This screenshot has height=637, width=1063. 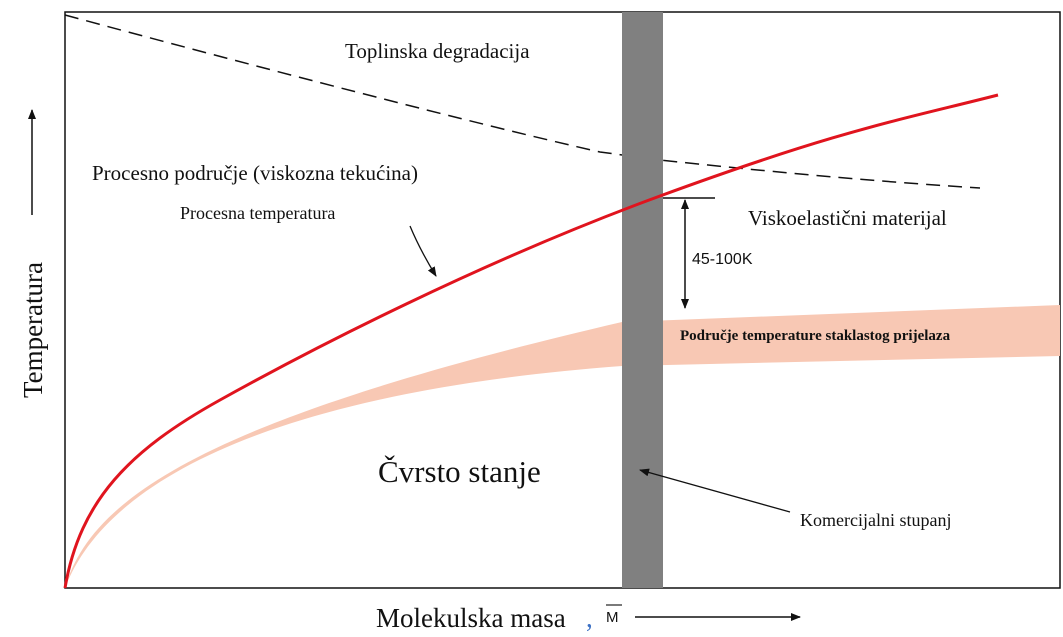 I want to click on thermal-label: Toplinska degradacija, so click(x=437, y=51).